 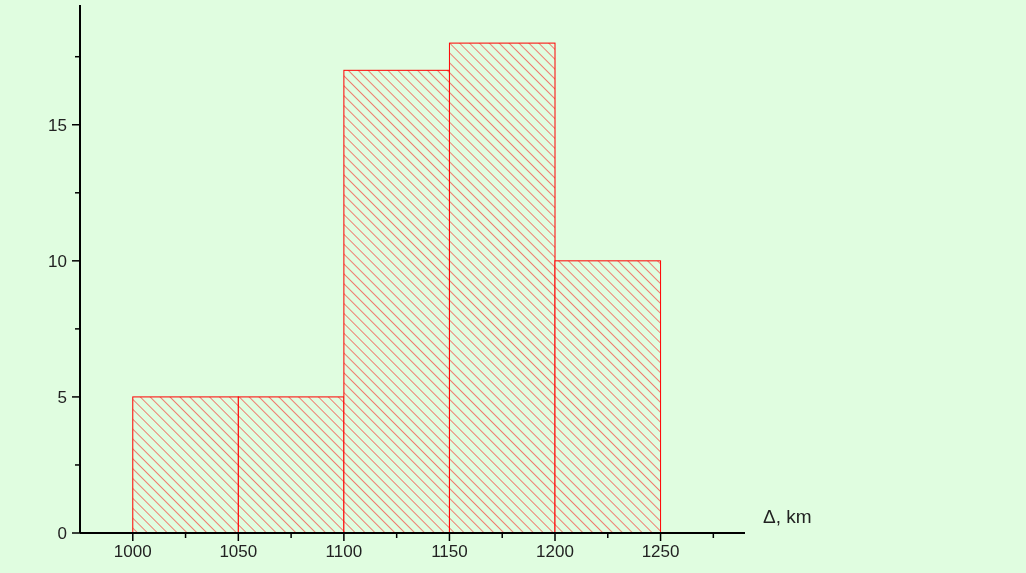 What do you see at coordinates (555, 551) in the screenshot?
I see `x-tick-label: 1200` at bounding box center [555, 551].